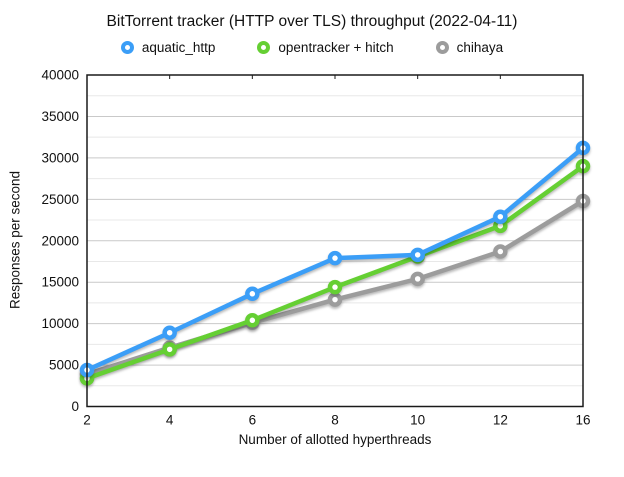 The width and height of the screenshot is (624, 477). What do you see at coordinates (178, 47) in the screenshot?
I see `legend-item-label: aquatic_http` at bounding box center [178, 47].